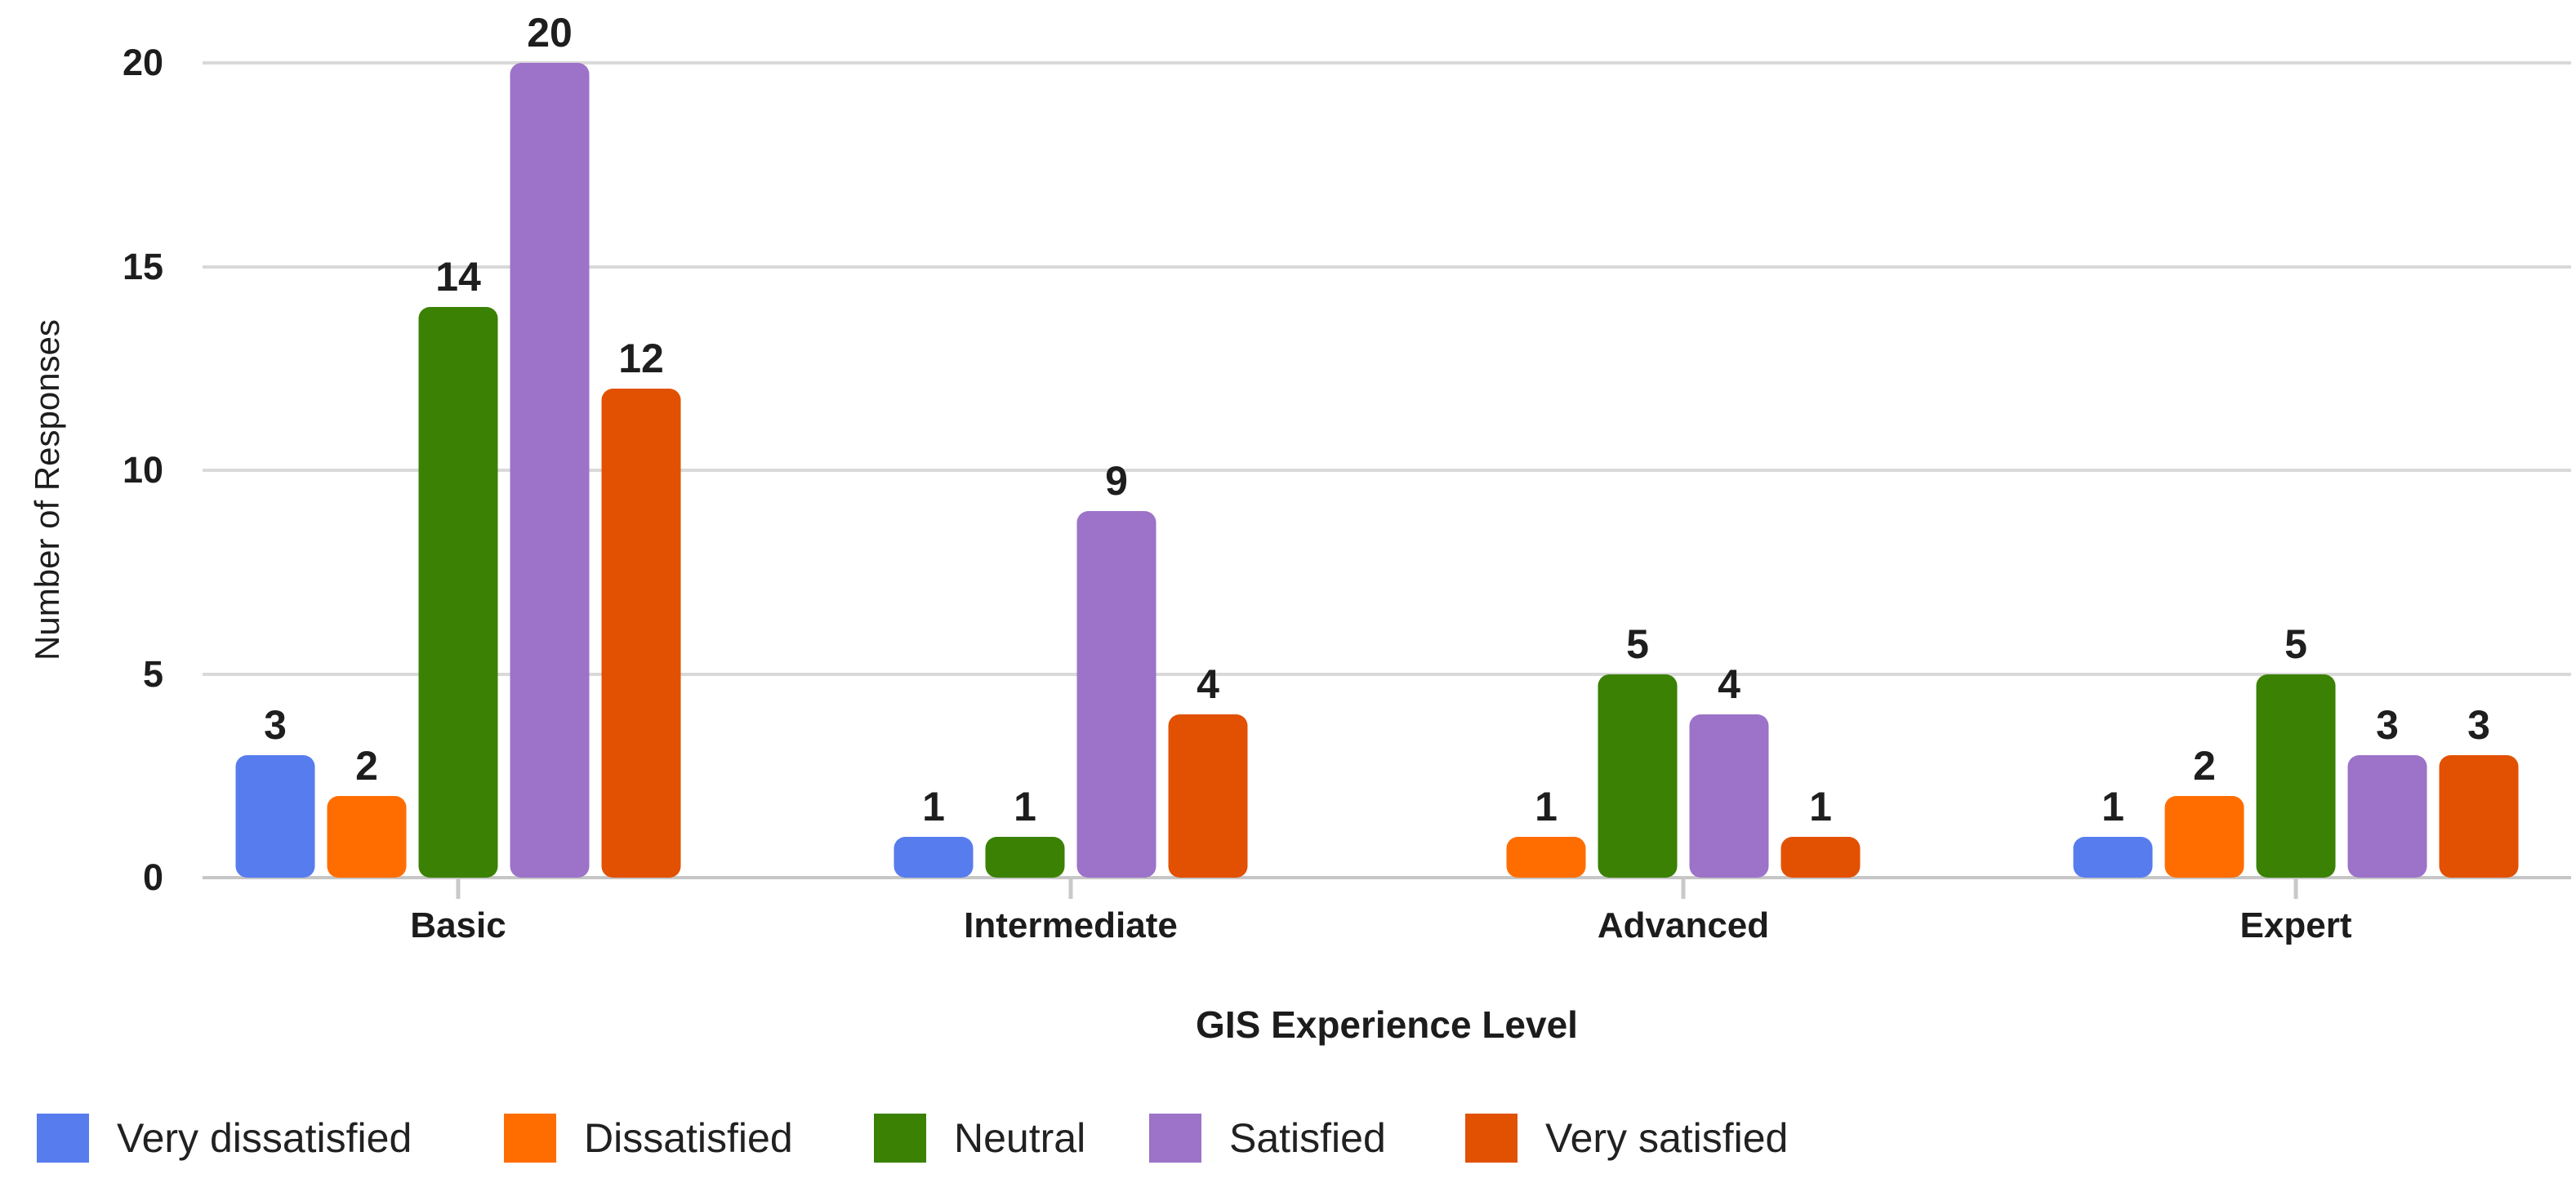 The height and width of the screenshot is (1183, 2576). I want to click on bar-basic-neutral, so click(458, 592).